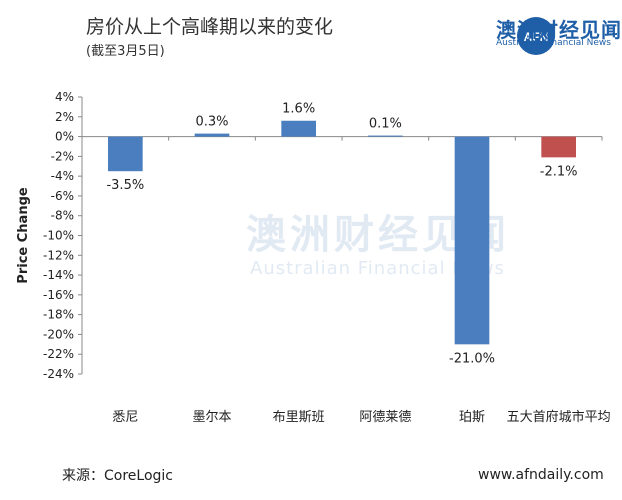  I want to click on website-url: www.afndaily.com, so click(541, 475).